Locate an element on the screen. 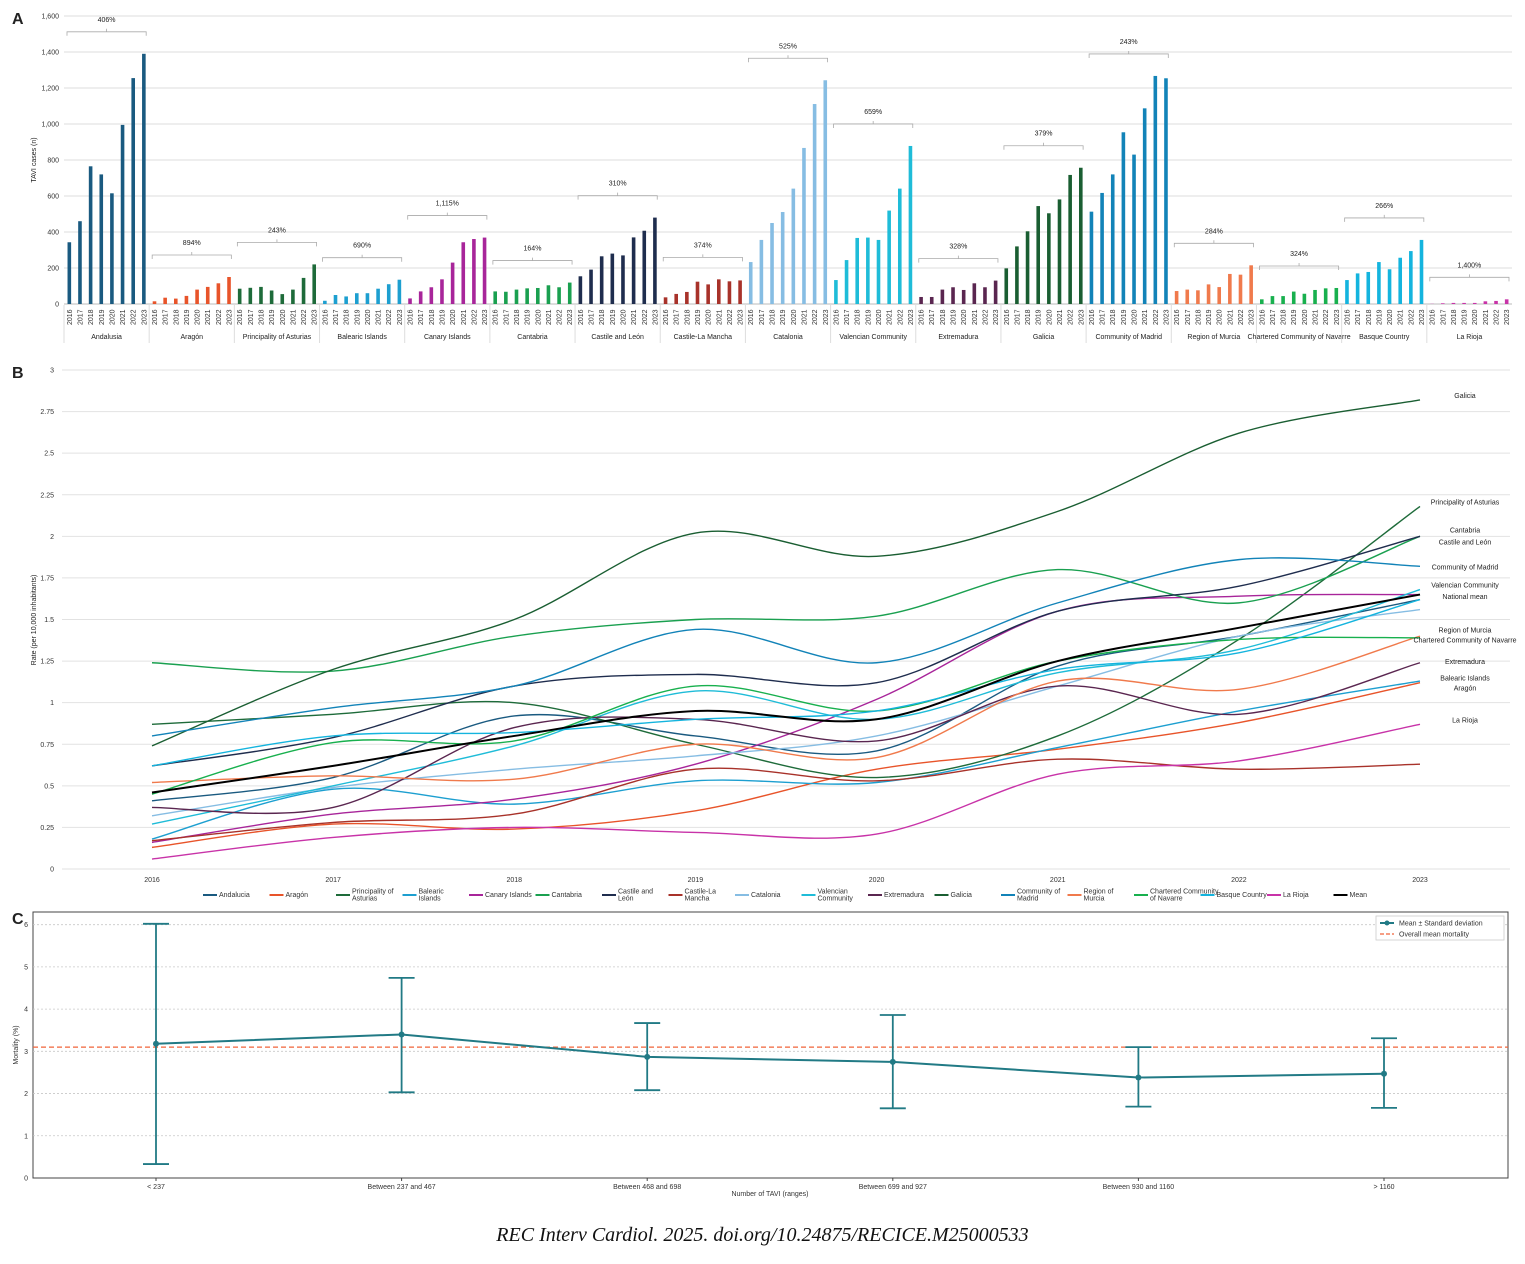 The height and width of the screenshot is (1264, 1525). series-end-label: National mean is located at coordinates (1464, 597).